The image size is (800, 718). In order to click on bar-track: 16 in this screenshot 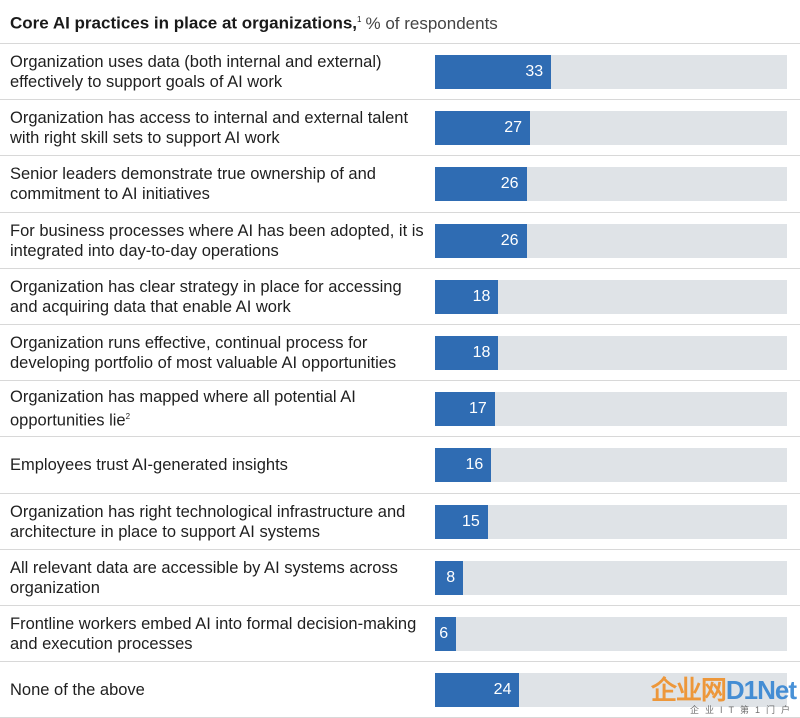, I will do `click(611, 465)`.